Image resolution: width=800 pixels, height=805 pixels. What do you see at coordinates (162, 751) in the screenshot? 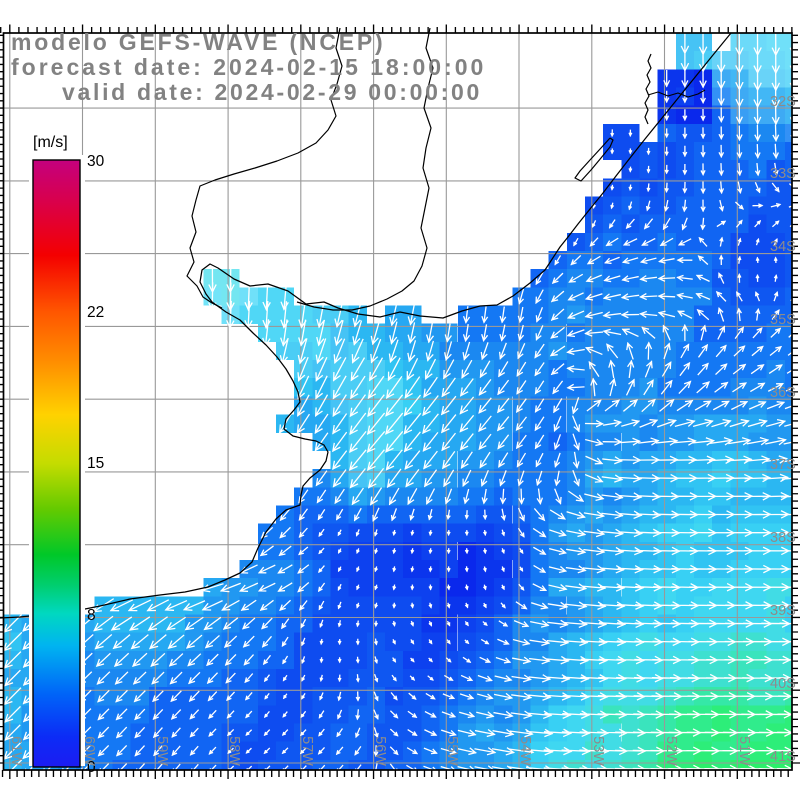
I see `svg-text: 59W` at bounding box center [162, 751].